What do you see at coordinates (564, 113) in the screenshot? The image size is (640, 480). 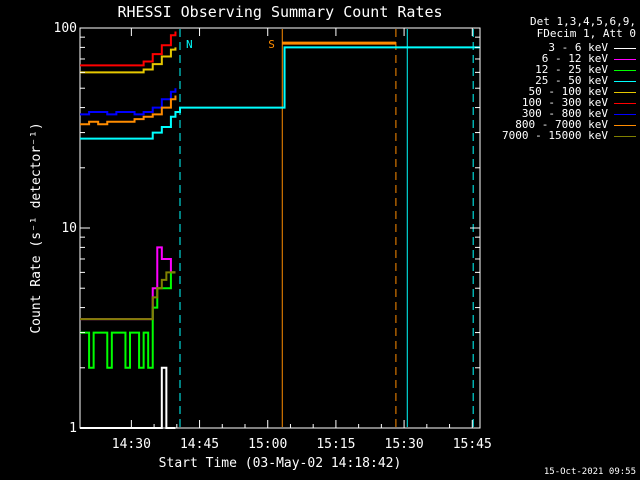 I see `legend-label: 300 - 800 keV` at bounding box center [564, 113].